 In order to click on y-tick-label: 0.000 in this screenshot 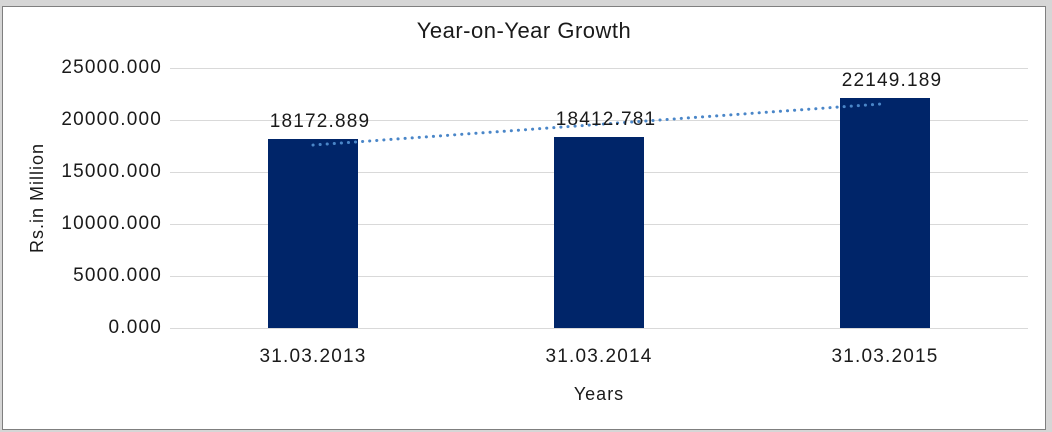, I will do `click(135, 327)`.